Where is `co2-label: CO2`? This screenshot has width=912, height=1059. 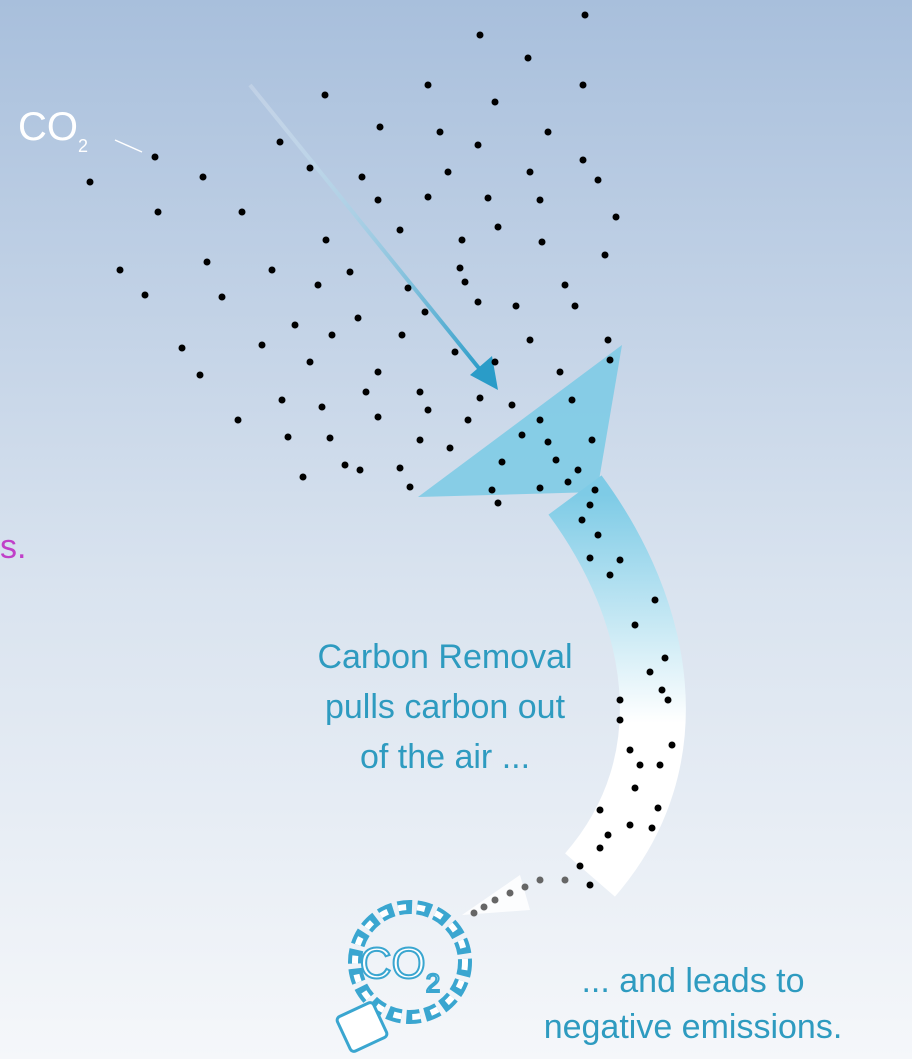
co2-label: CO2 is located at coordinates (53, 130).